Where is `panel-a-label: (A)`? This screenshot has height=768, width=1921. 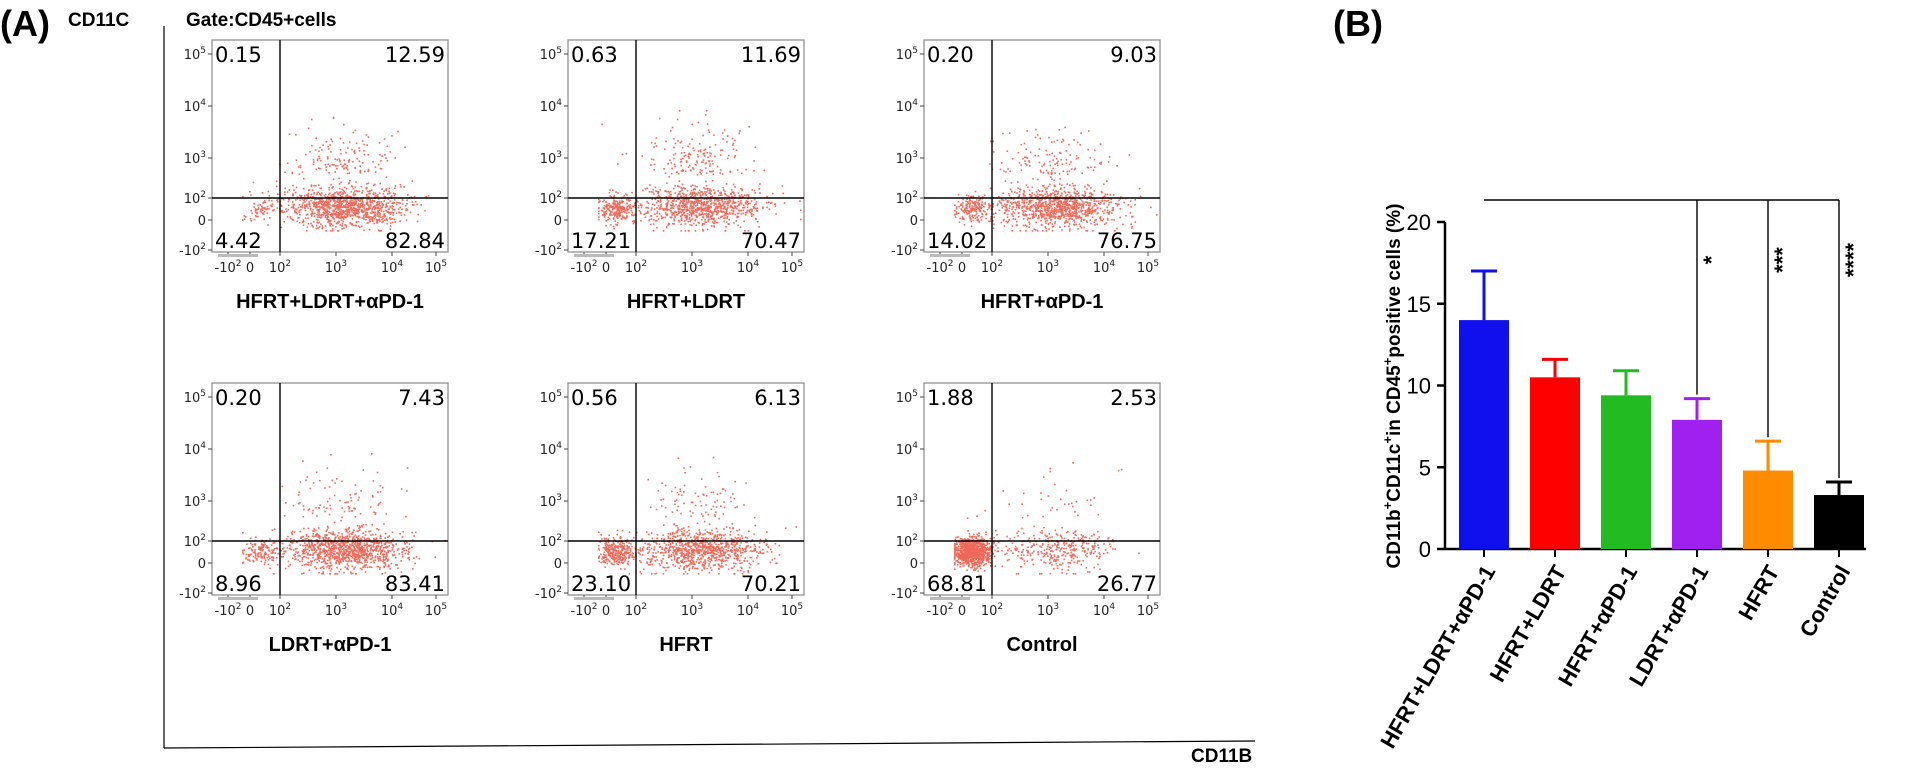
panel-a-label: (A) is located at coordinates (25, 23).